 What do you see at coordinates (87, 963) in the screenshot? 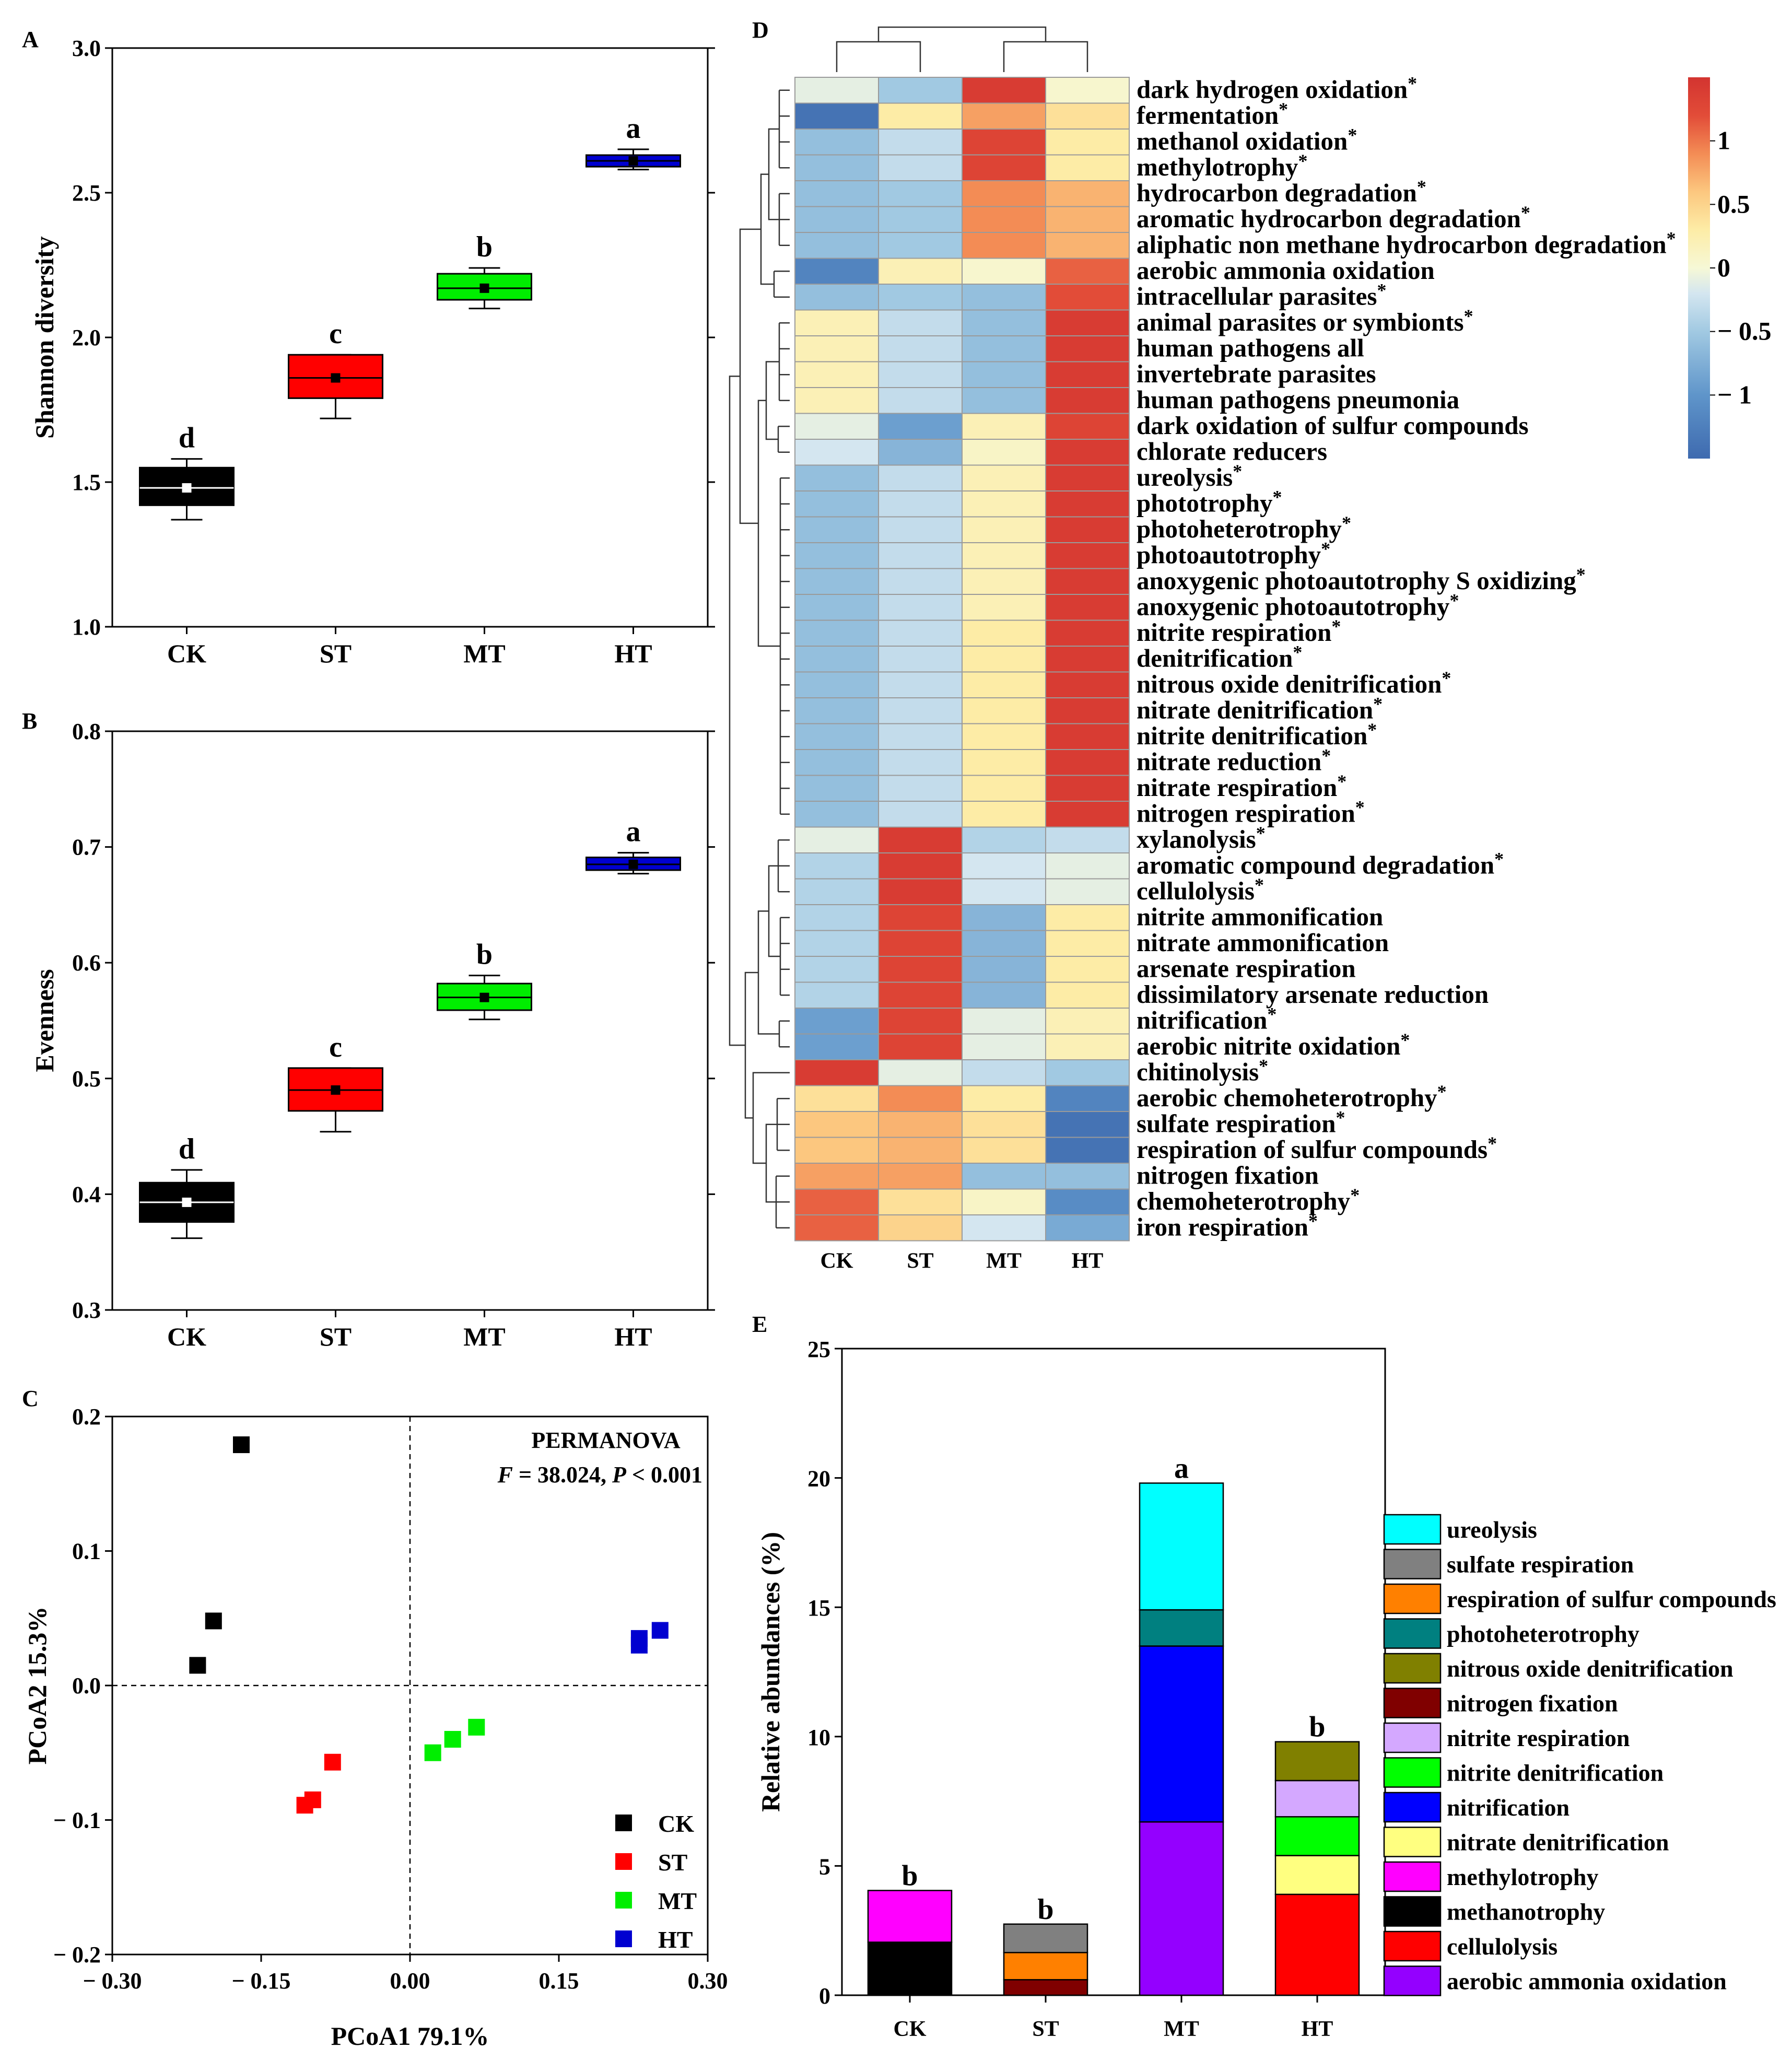
I see `y-tick-label: 0.6` at bounding box center [87, 963].